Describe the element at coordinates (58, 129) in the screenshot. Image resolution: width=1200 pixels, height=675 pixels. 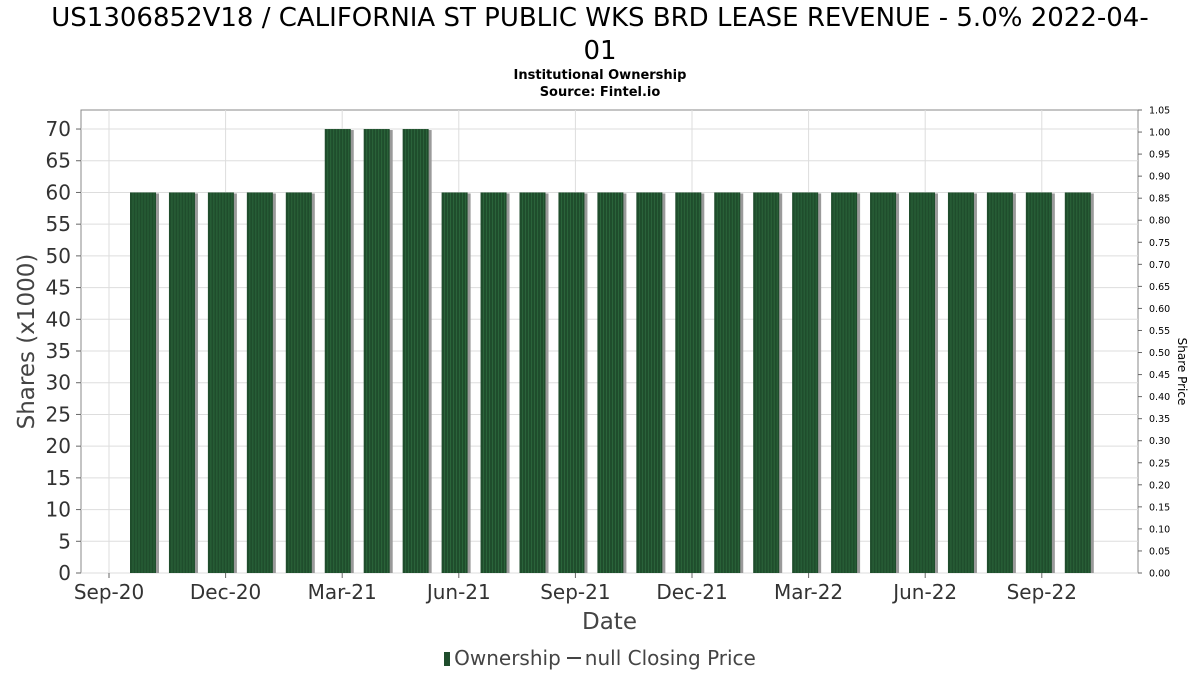
I see `y-tick-label: 70` at that location.